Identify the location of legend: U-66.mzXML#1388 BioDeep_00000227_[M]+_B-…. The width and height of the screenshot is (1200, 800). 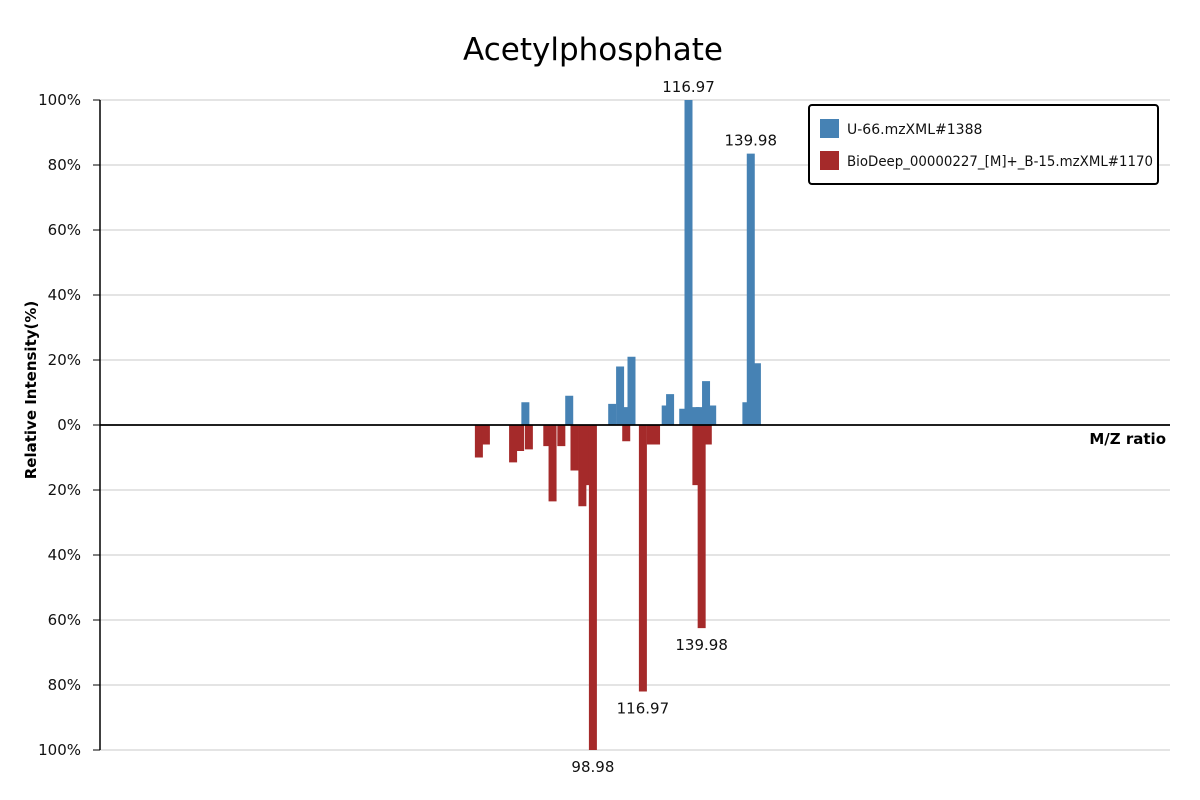
(983, 144).